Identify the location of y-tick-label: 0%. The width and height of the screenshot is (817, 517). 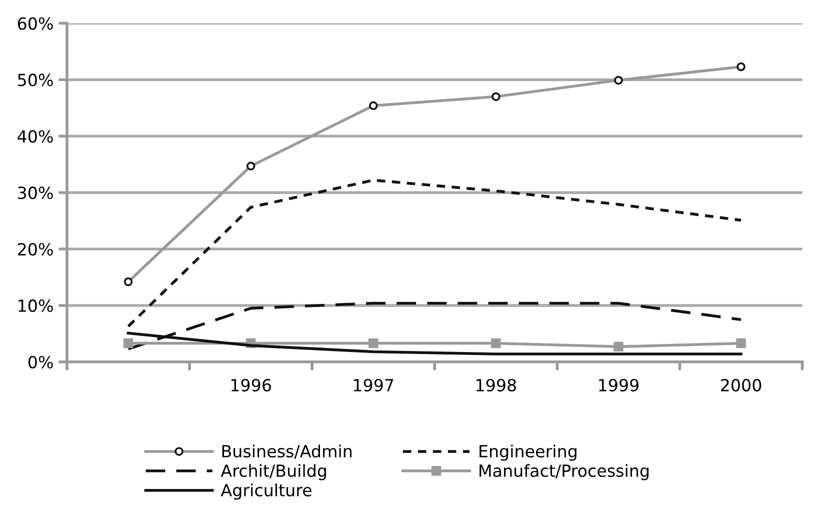
(40, 362).